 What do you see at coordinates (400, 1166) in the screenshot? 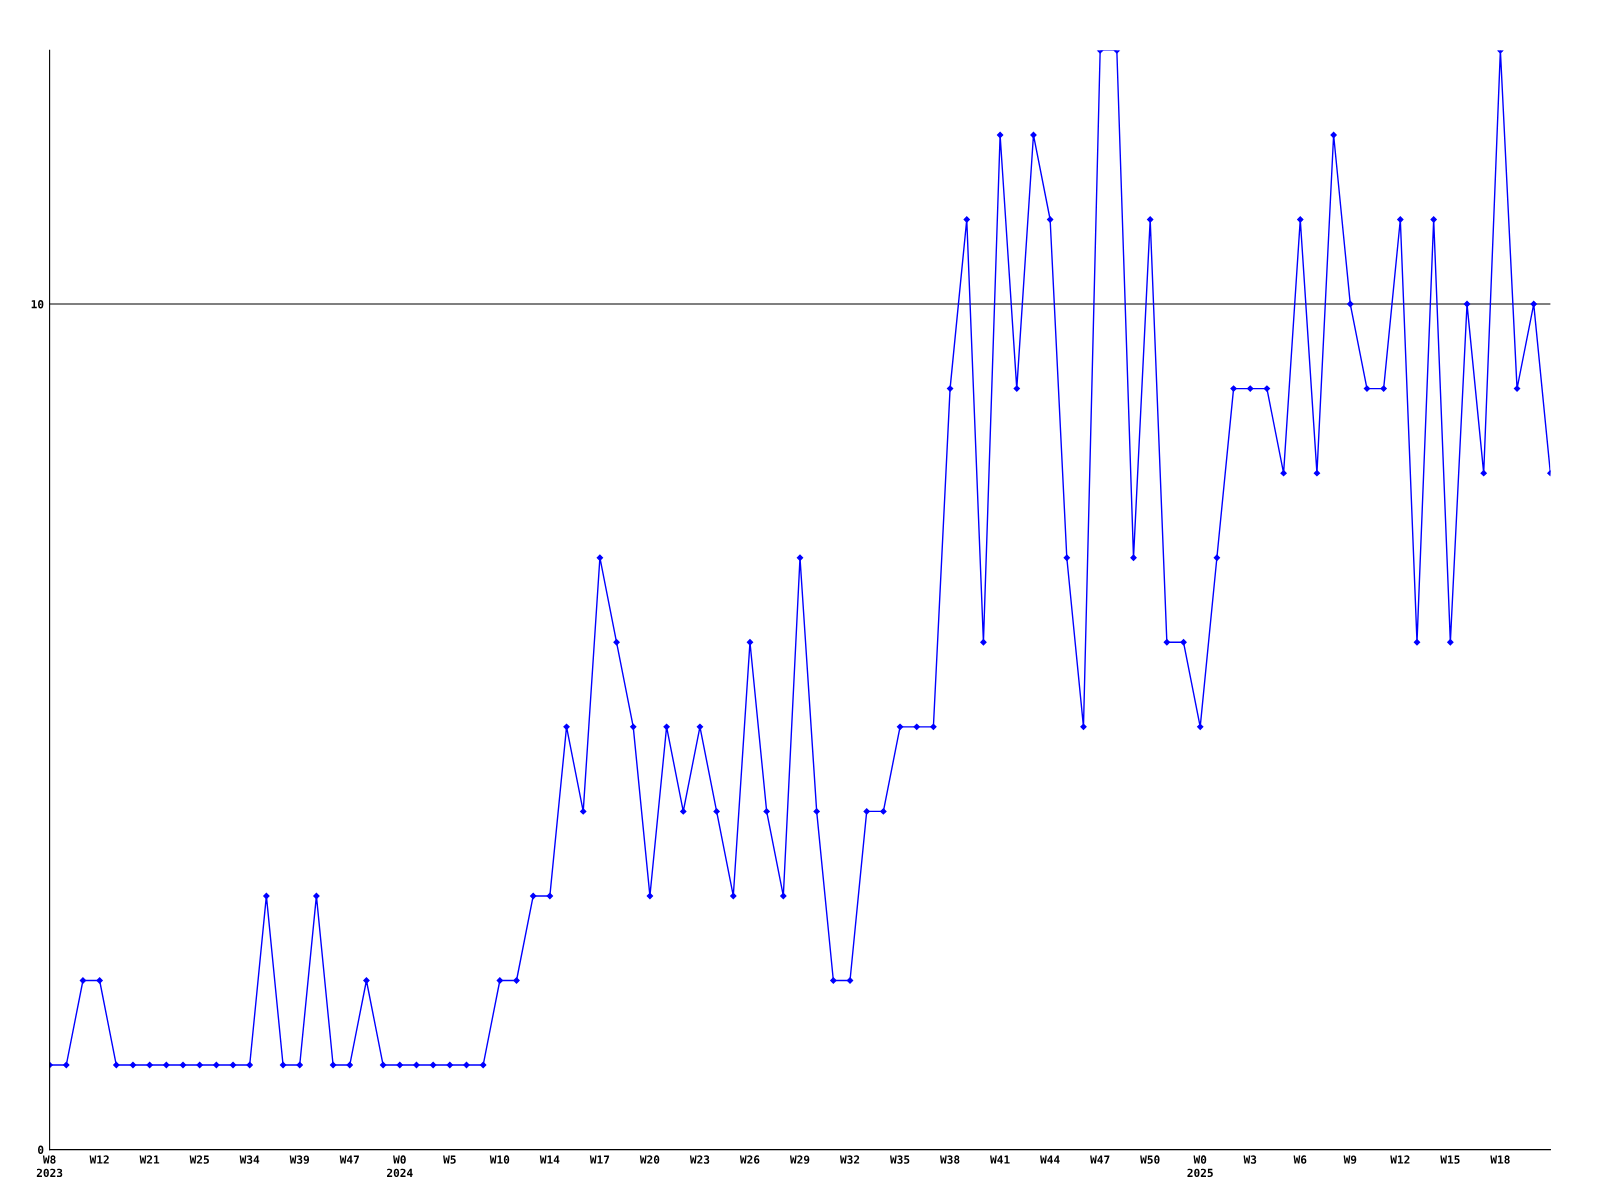
I see `x-tick-label: W0 2024` at bounding box center [400, 1166].